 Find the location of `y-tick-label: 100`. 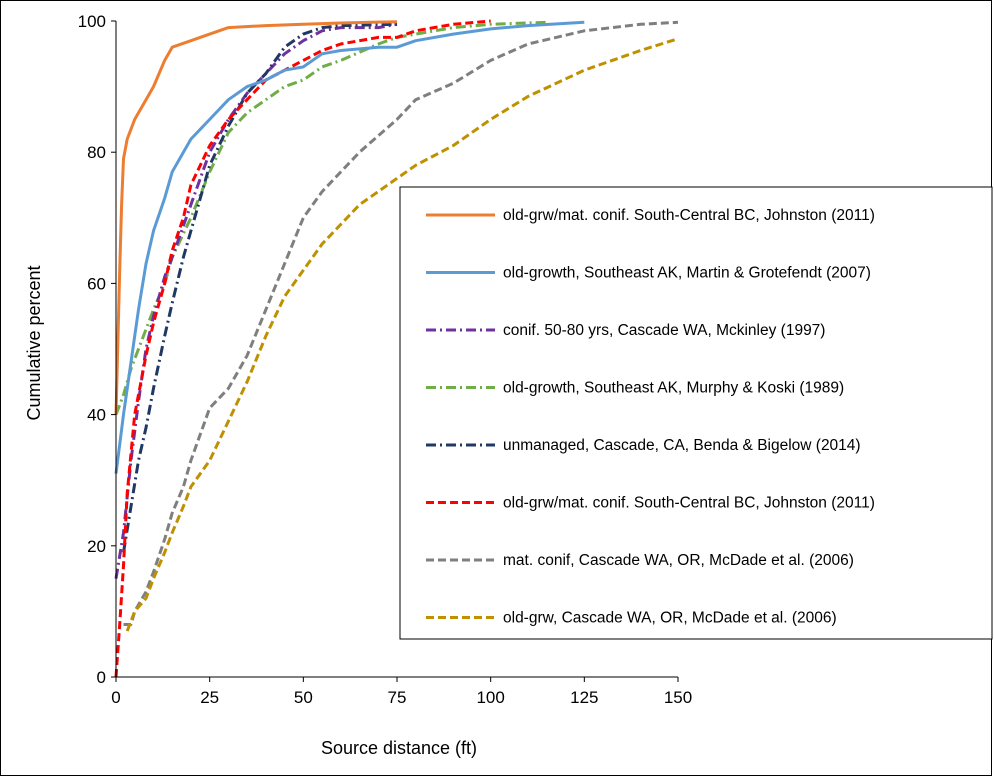

y-tick-label: 100 is located at coordinates (92, 21).